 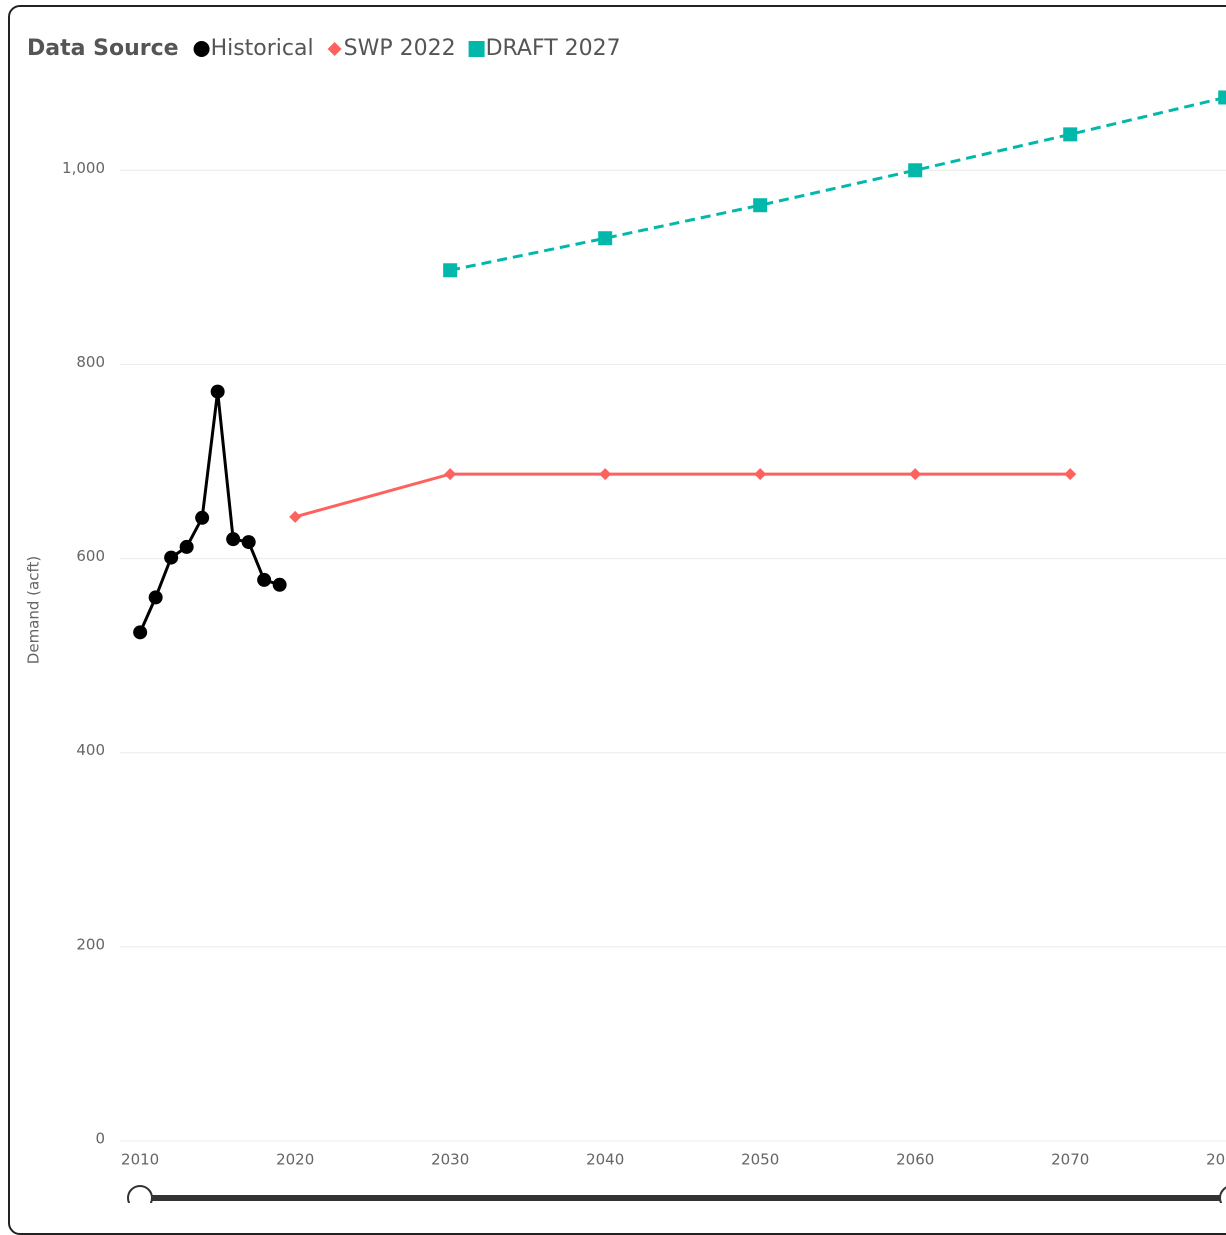 What do you see at coordinates (140, 1160) in the screenshot?
I see `x-tick-label: 2010` at bounding box center [140, 1160].